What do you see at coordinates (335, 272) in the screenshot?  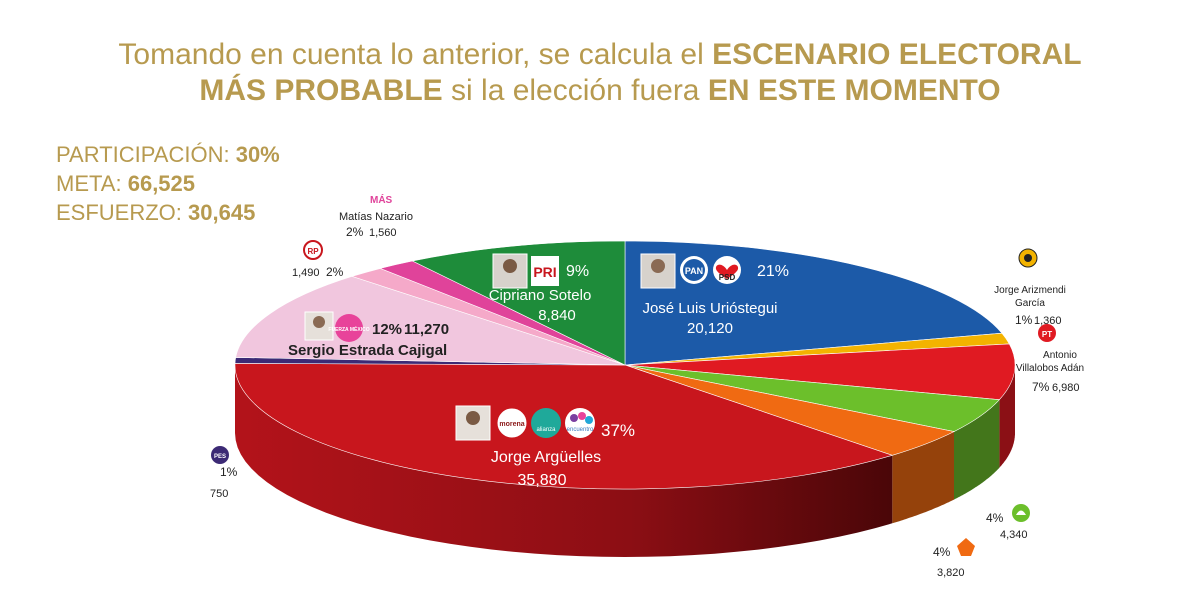 I see `label-rp-pct: 2%` at bounding box center [335, 272].